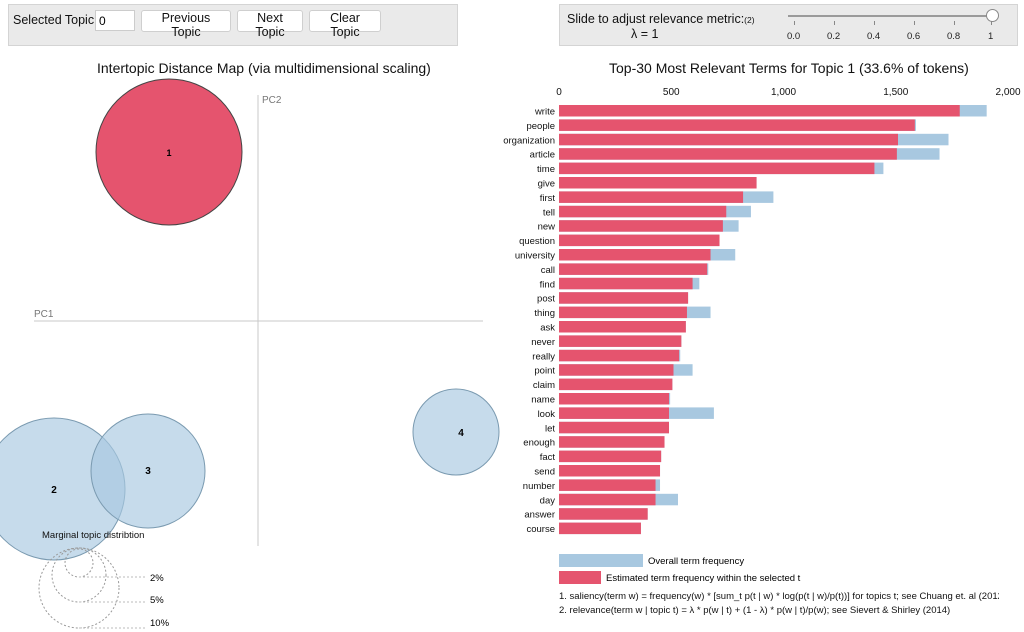  Describe the element at coordinates (548, 500) in the screenshot. I see `term-label: day` at that location.